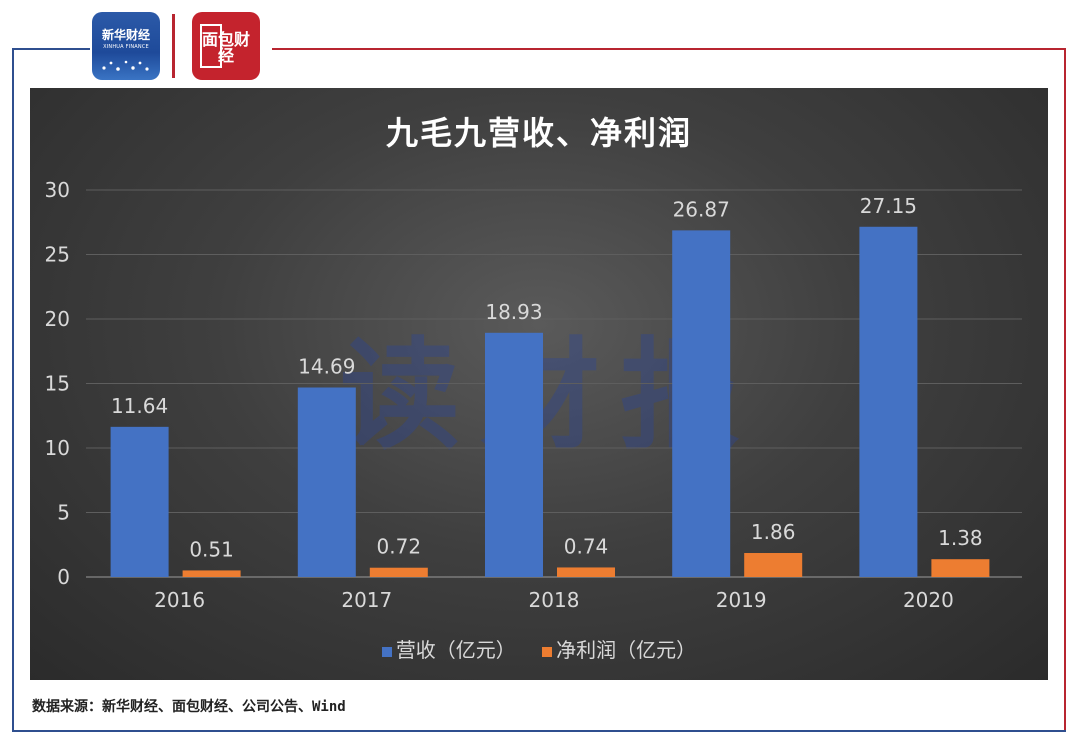  Describe the element at coordinates (960, 538) in the screenshot. I see `data-label-profit: 1.38` at that location.